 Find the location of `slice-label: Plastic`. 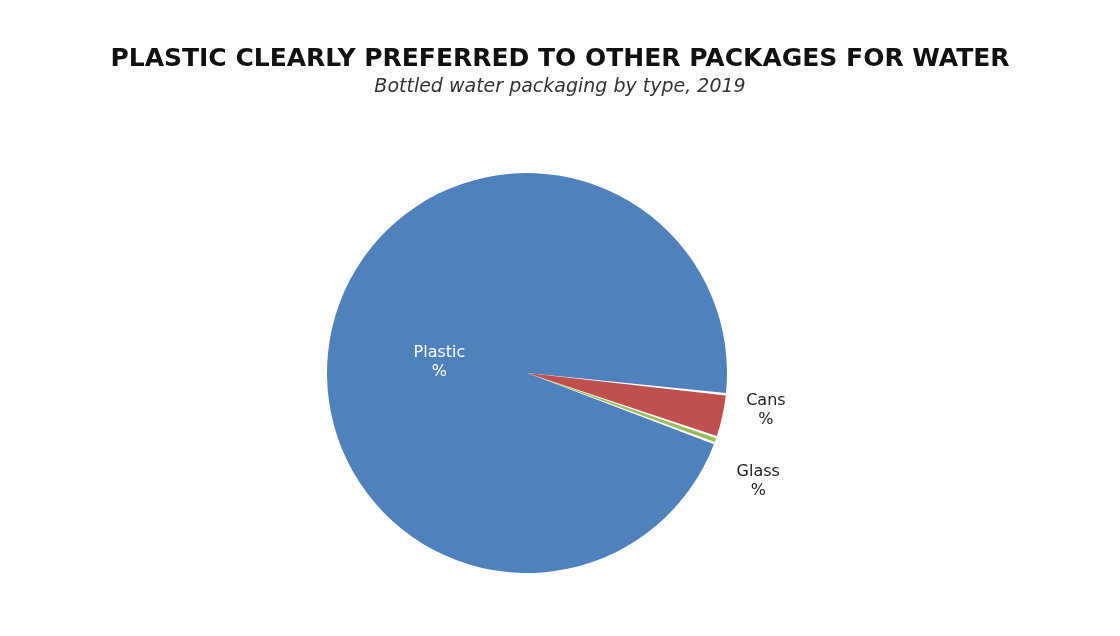

slice-label: Plastic is located at coordinates (439, 352).